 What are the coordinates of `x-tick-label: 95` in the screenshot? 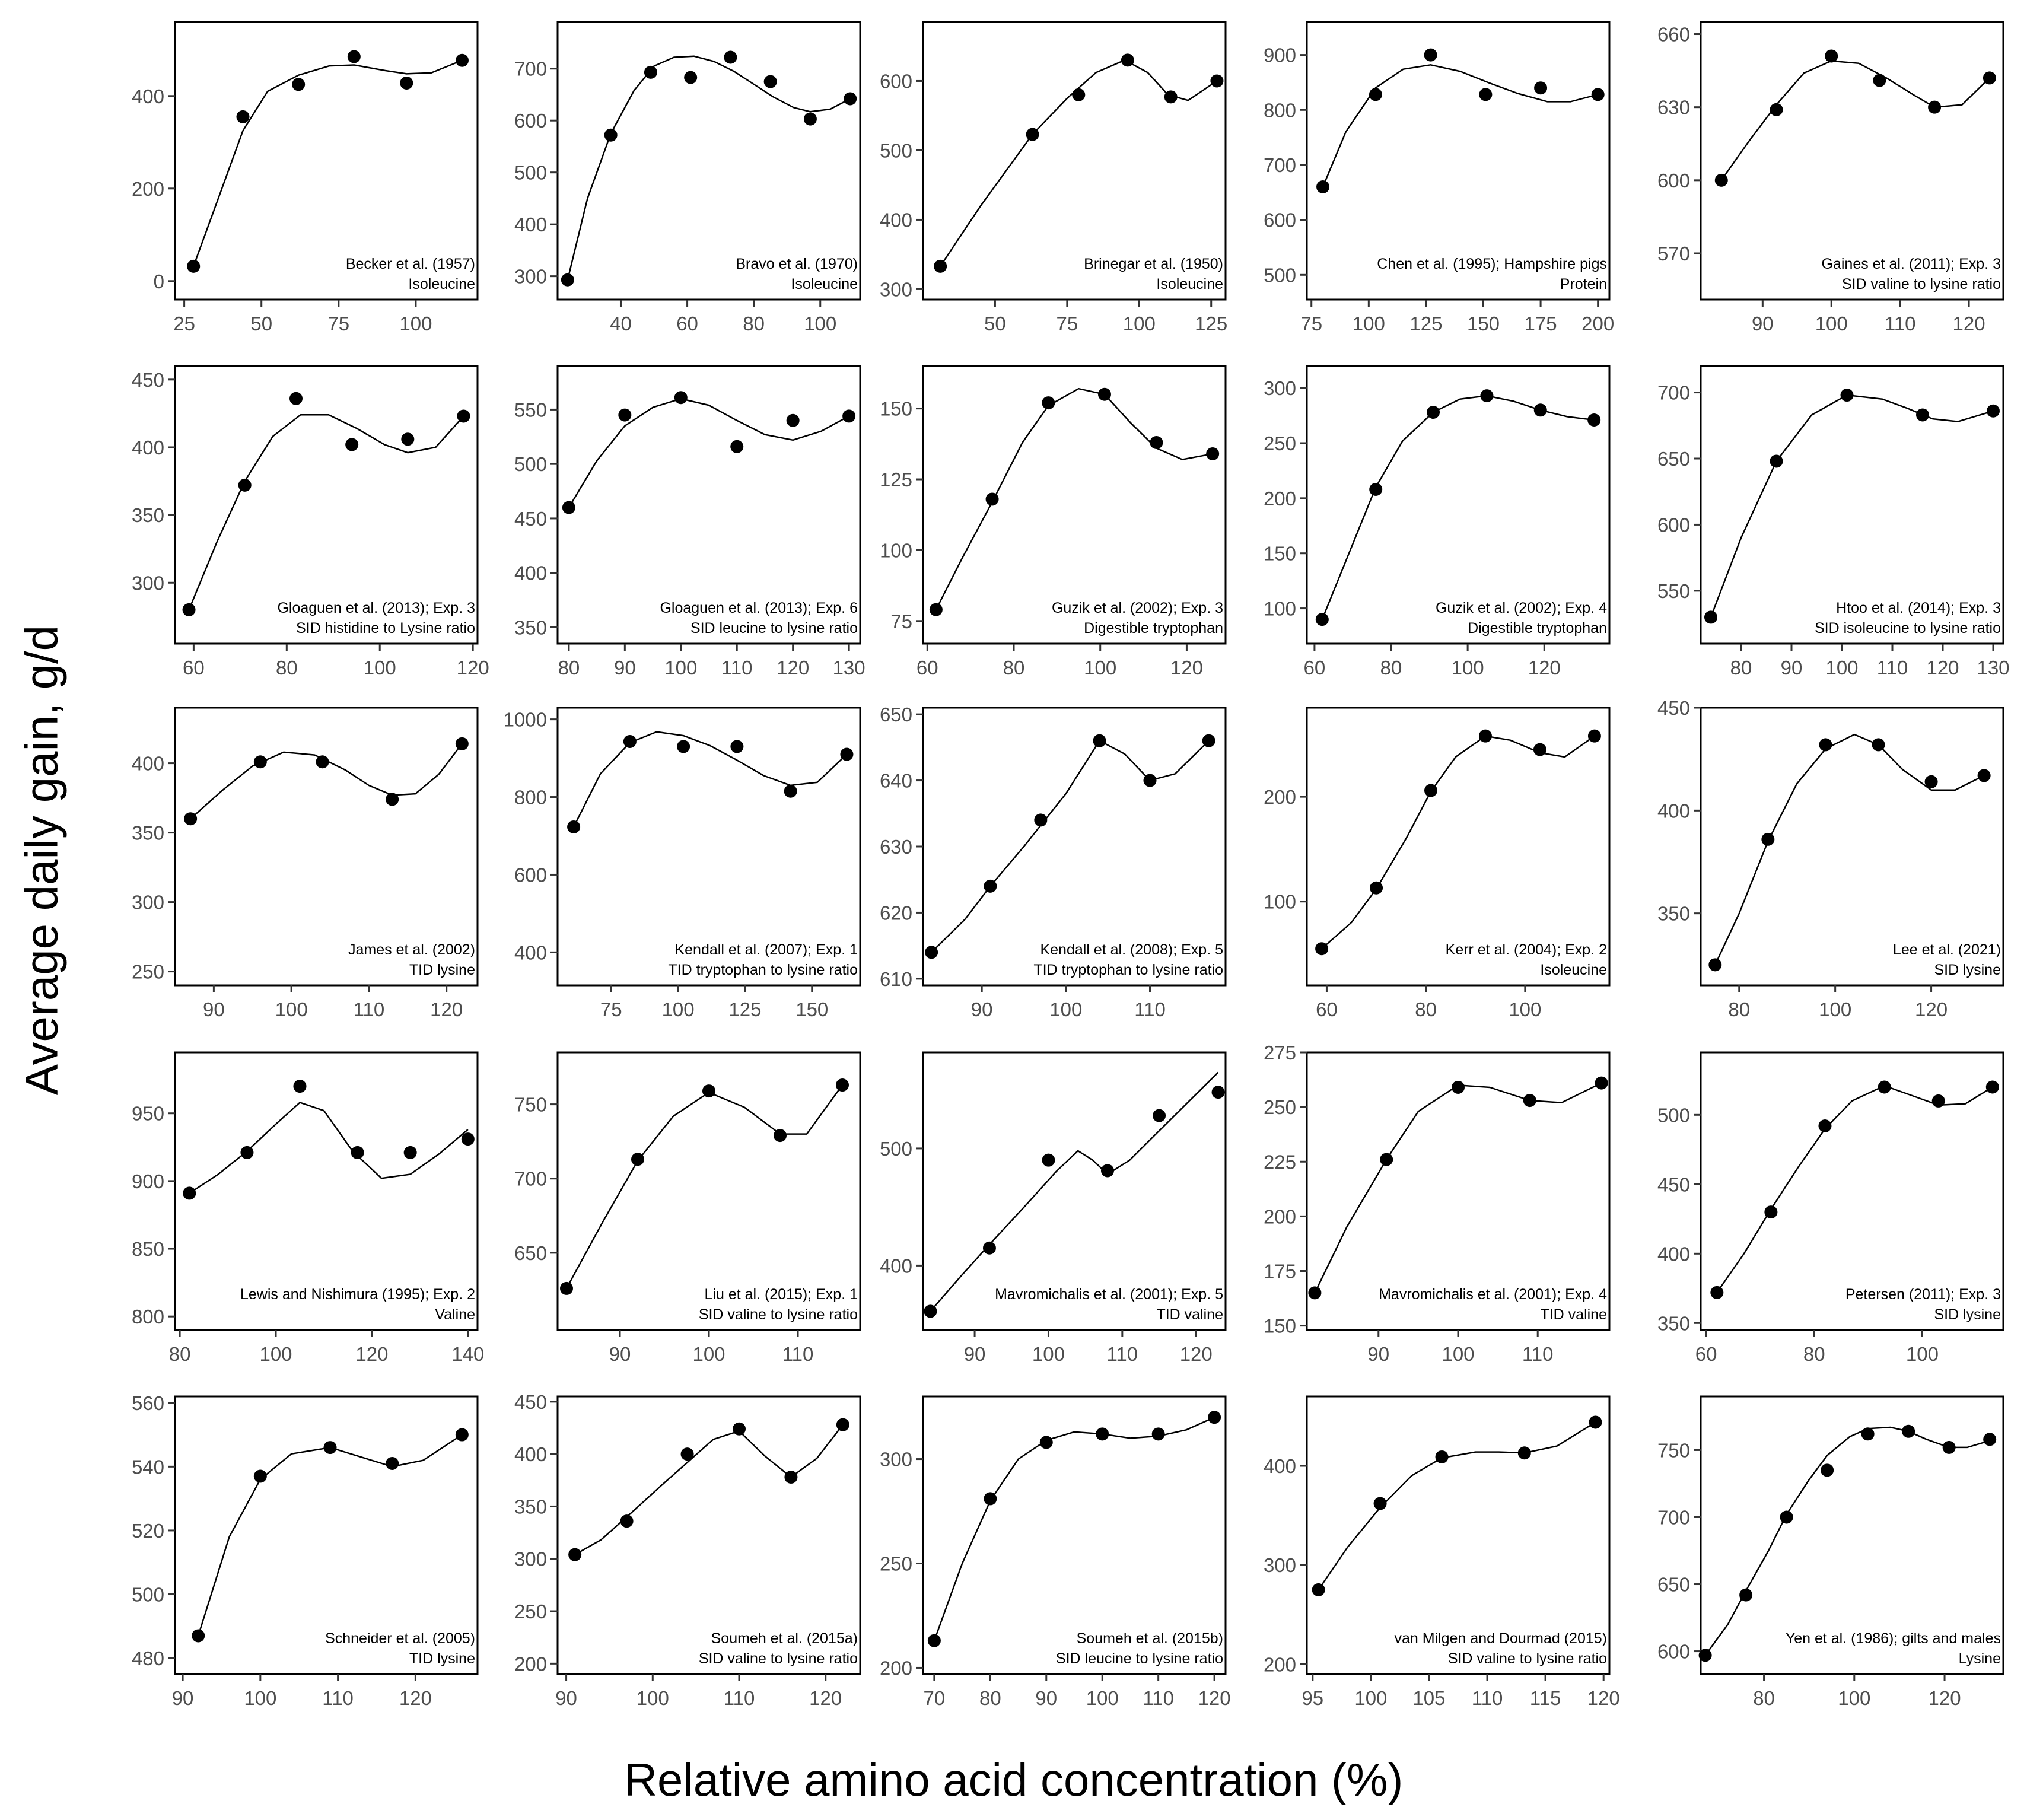 It's located at (1312, 1698).